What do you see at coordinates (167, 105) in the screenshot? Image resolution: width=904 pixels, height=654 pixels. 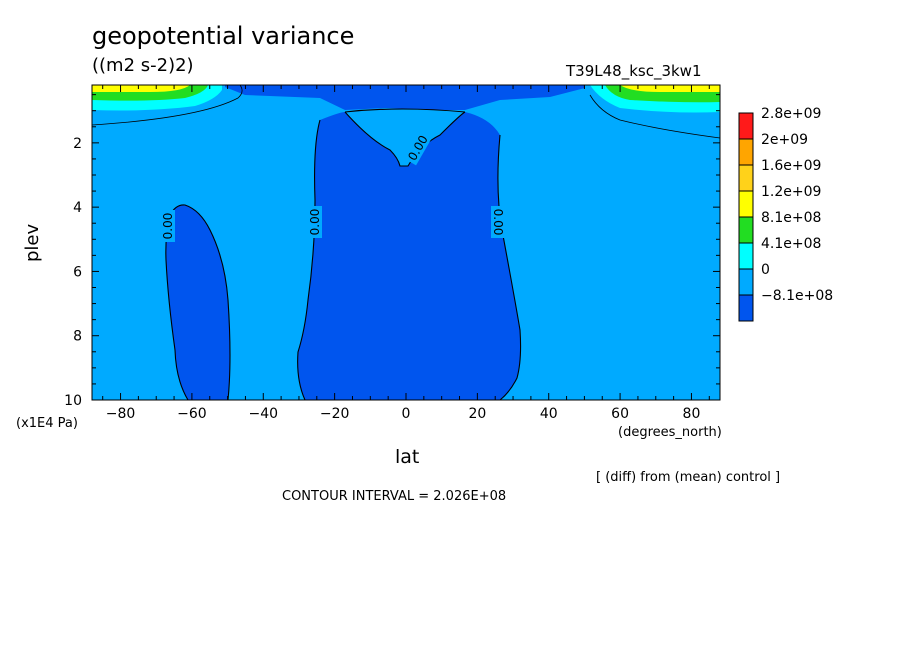 I see `contour-line-positive-south` at bounding box center [167, 105].